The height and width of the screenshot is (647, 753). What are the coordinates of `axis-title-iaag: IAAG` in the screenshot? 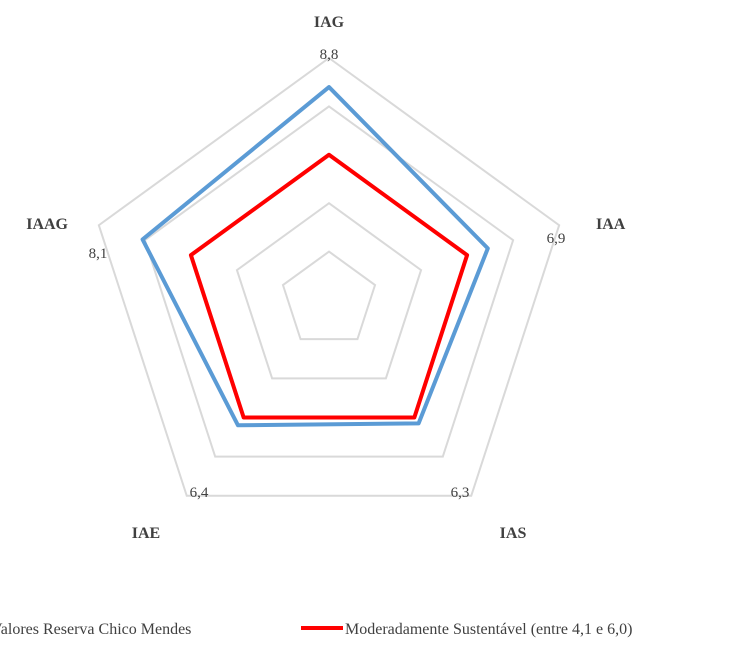 It's located at (47, 224).